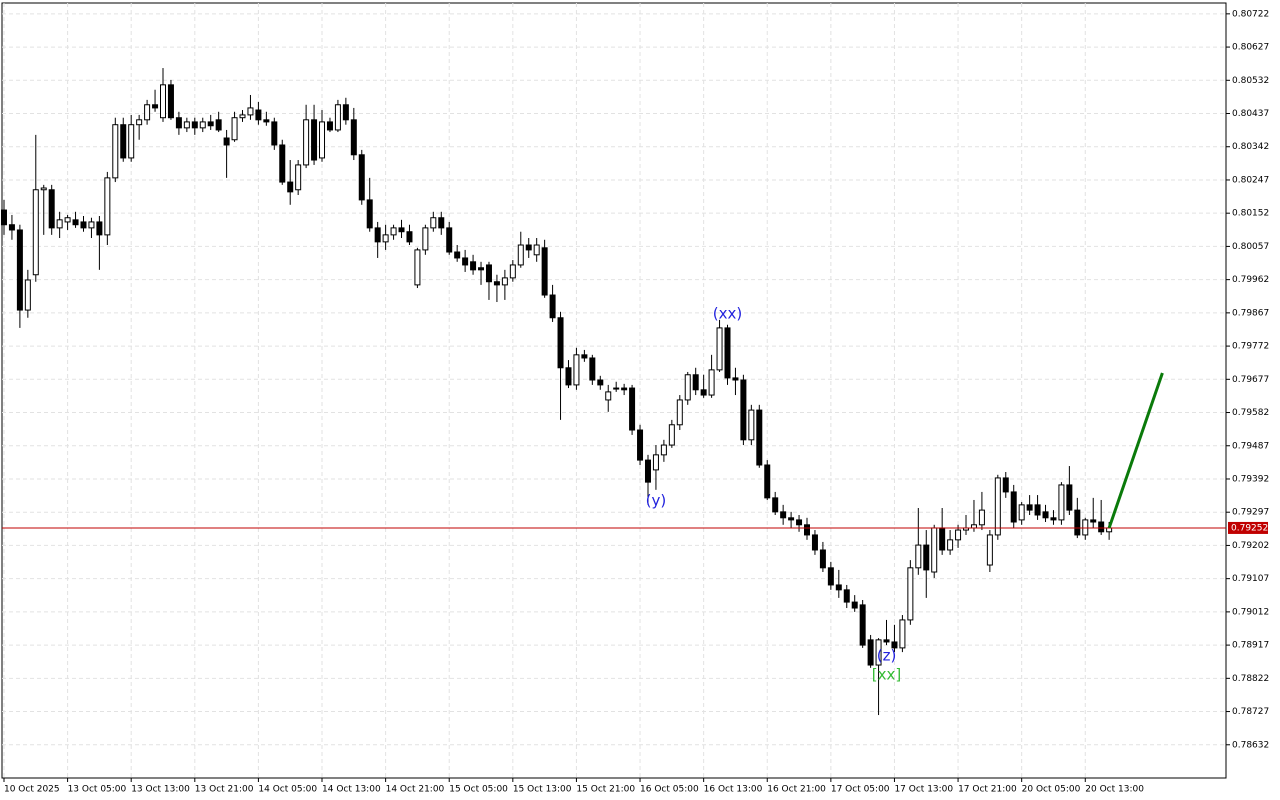 The width and height of the screenshot is (1280, 800). What do you see at coordinates (224, 790) in the screenshot?
I see `x-tick-label: 13 Oct 21:00` at bounding box center [224, 790].